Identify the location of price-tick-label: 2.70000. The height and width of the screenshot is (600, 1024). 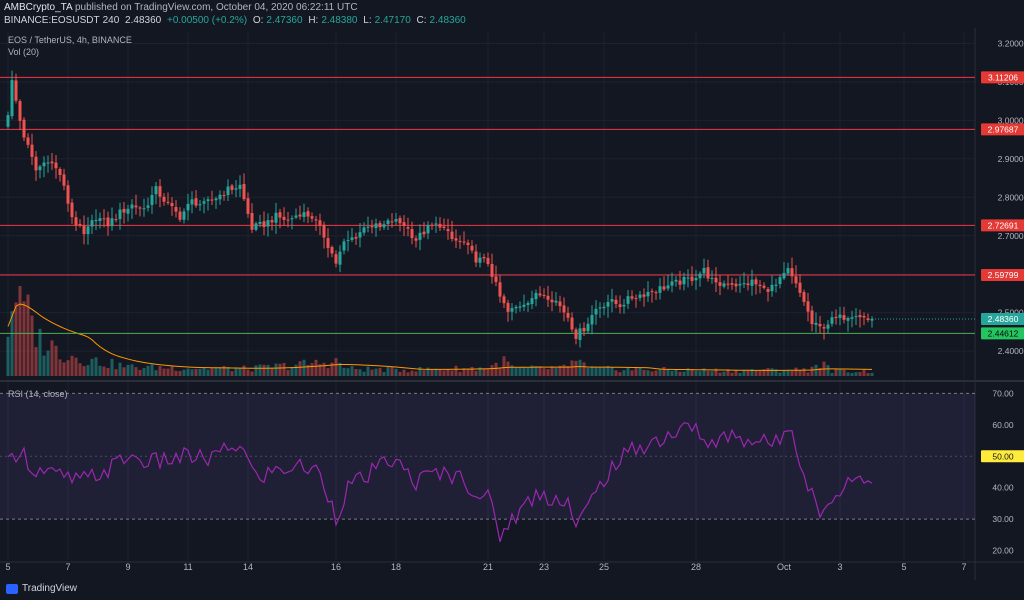
(1011, 236).